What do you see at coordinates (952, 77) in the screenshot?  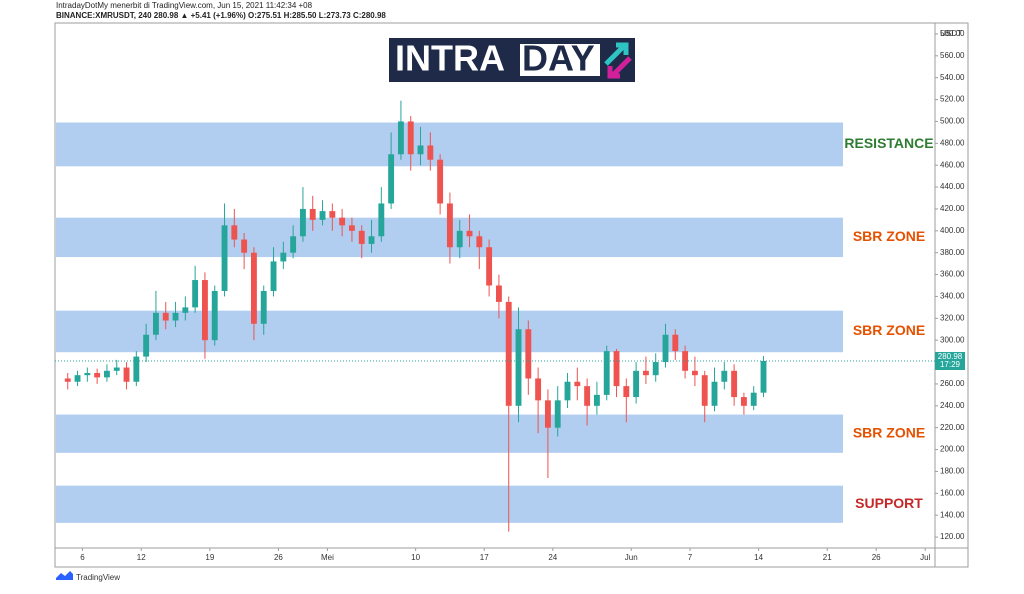 I see `y-tick-label: 540.00` at bounding box center [952, 77].